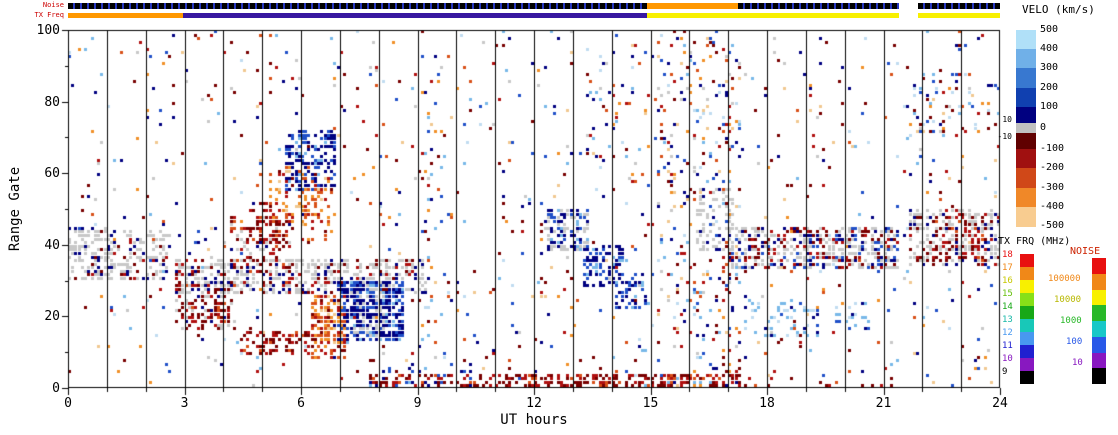 The height and width of the screenshot is (435, 1118). What do you see at coordinates (1052, 225) in the screenshot?
I see `velocity-colorbar-label: -500` at bounding box center [1052, 225].